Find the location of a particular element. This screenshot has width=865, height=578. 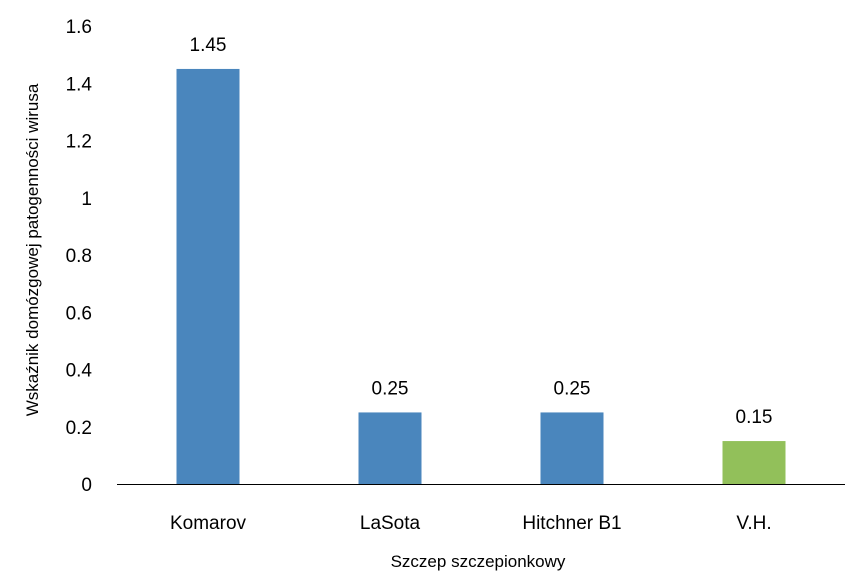

y-tick-label: 1.4 is located at coordinates (79, 84).